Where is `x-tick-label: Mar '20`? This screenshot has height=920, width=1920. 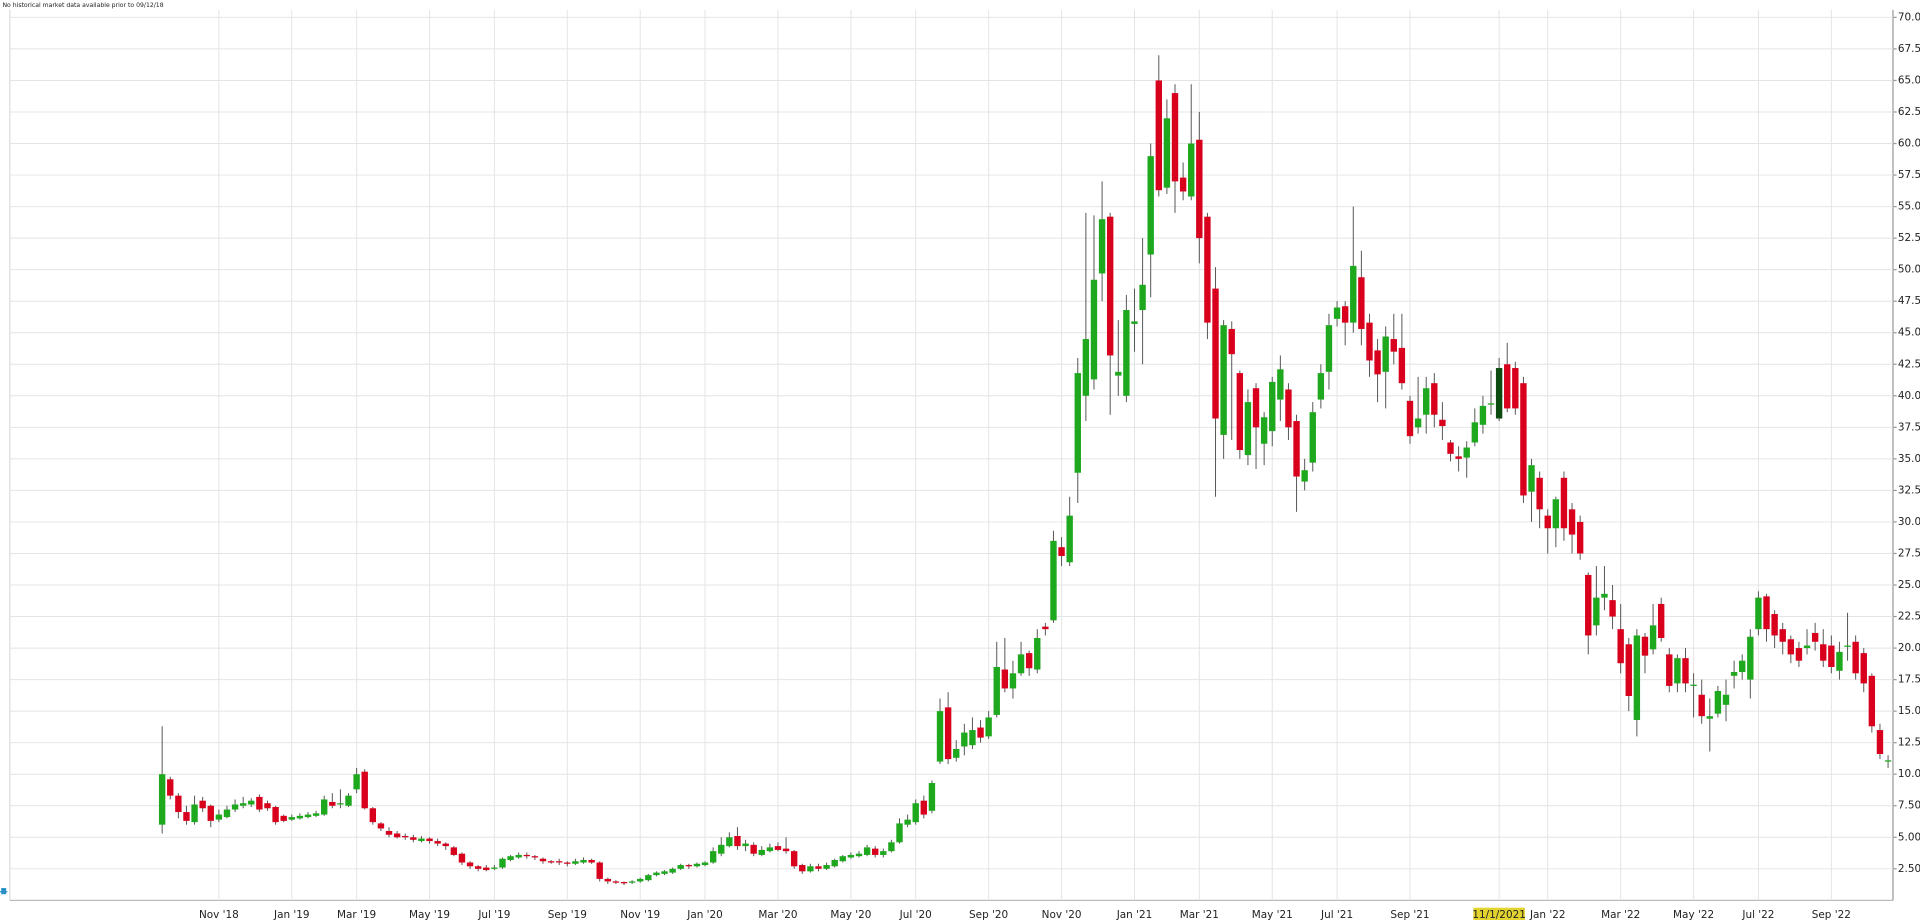
x-tick-label: Mar '20 is located at coordinates (777, 914).